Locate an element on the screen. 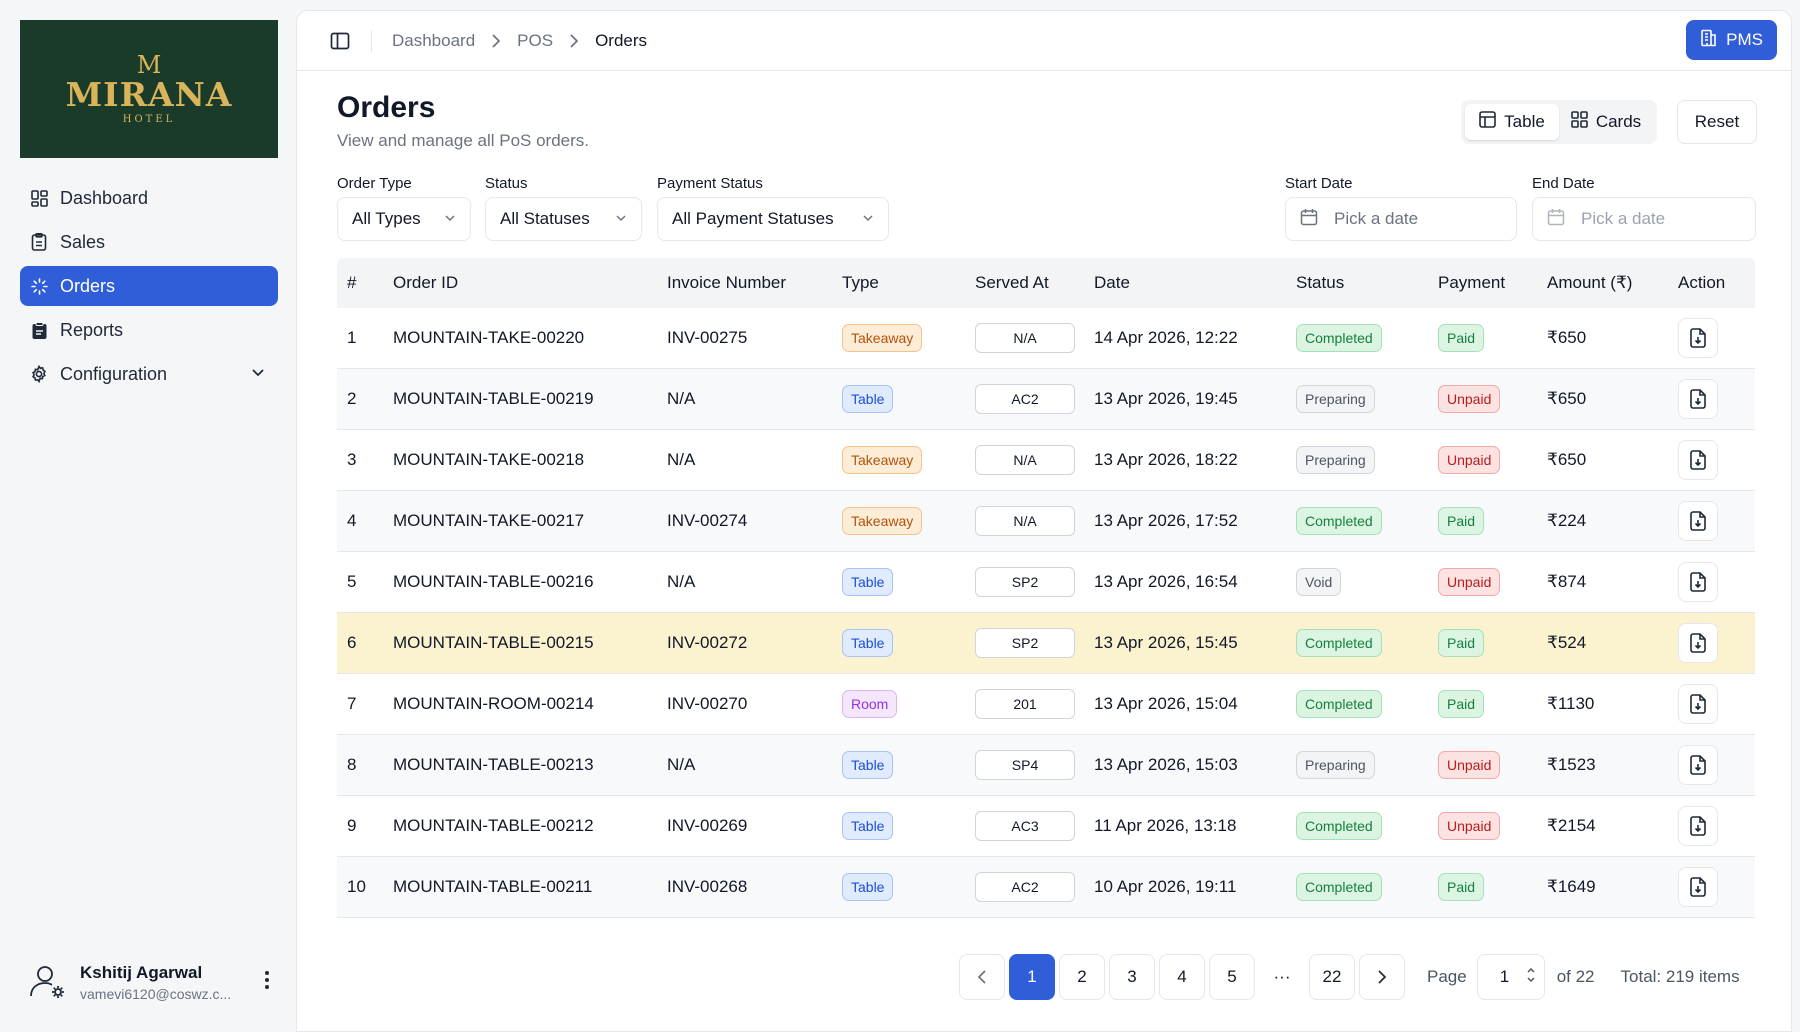 The image size is (1800, 1032). sidebar-item-dashboard: Dashboard is located at coordinates (149, 198).